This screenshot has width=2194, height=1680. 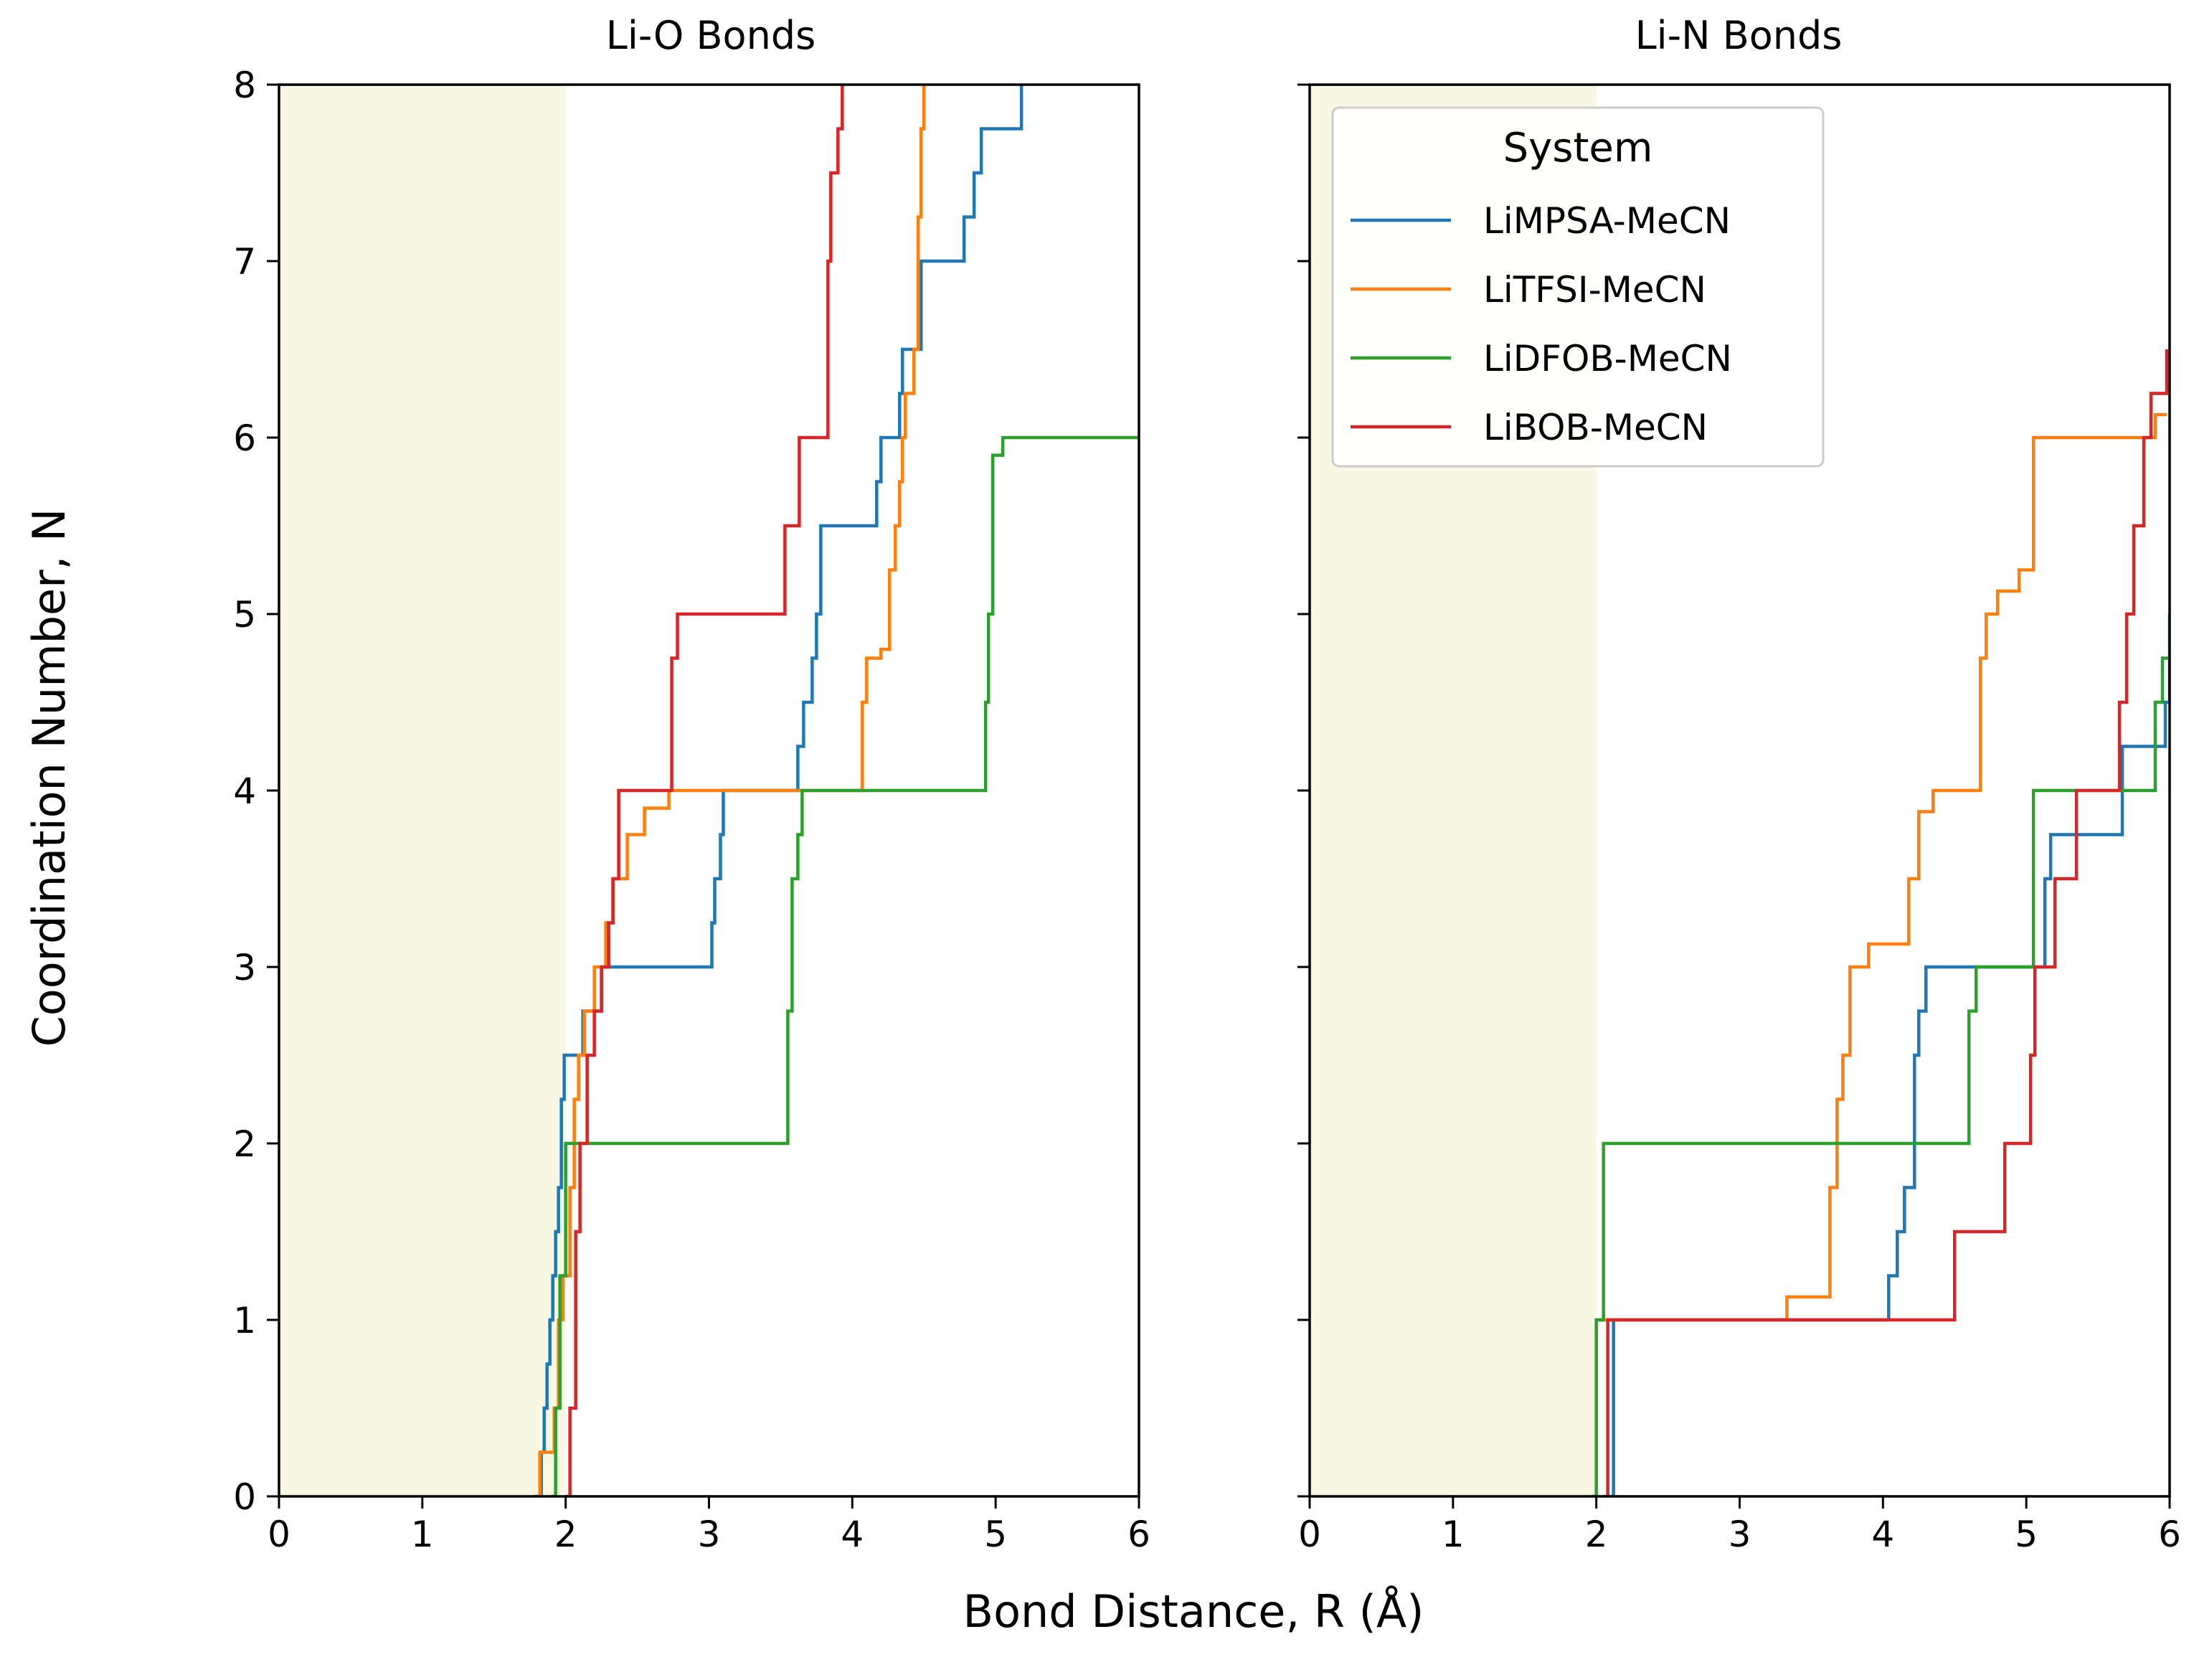 What do you see at coordinates (1138, 1534) in the screenshot?
I see `x-tick-label-li-o: 6` at bounding box center [1138, 1534].